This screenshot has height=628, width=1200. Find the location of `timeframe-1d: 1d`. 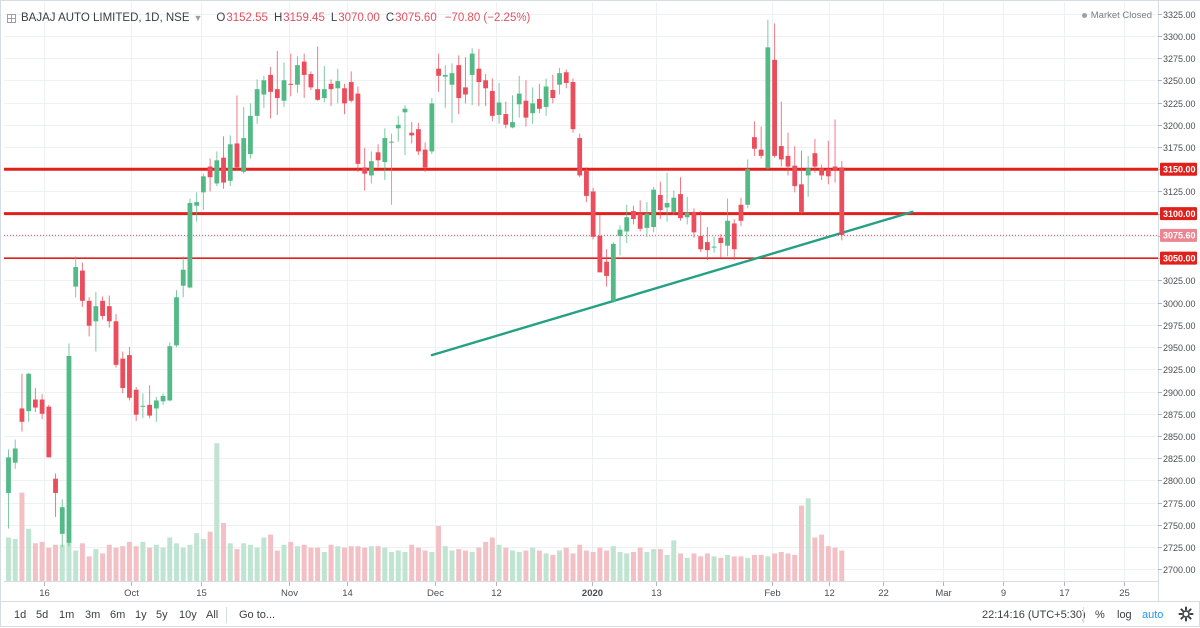

timeframe-1d: 1d is located at coordinates (20, 615).